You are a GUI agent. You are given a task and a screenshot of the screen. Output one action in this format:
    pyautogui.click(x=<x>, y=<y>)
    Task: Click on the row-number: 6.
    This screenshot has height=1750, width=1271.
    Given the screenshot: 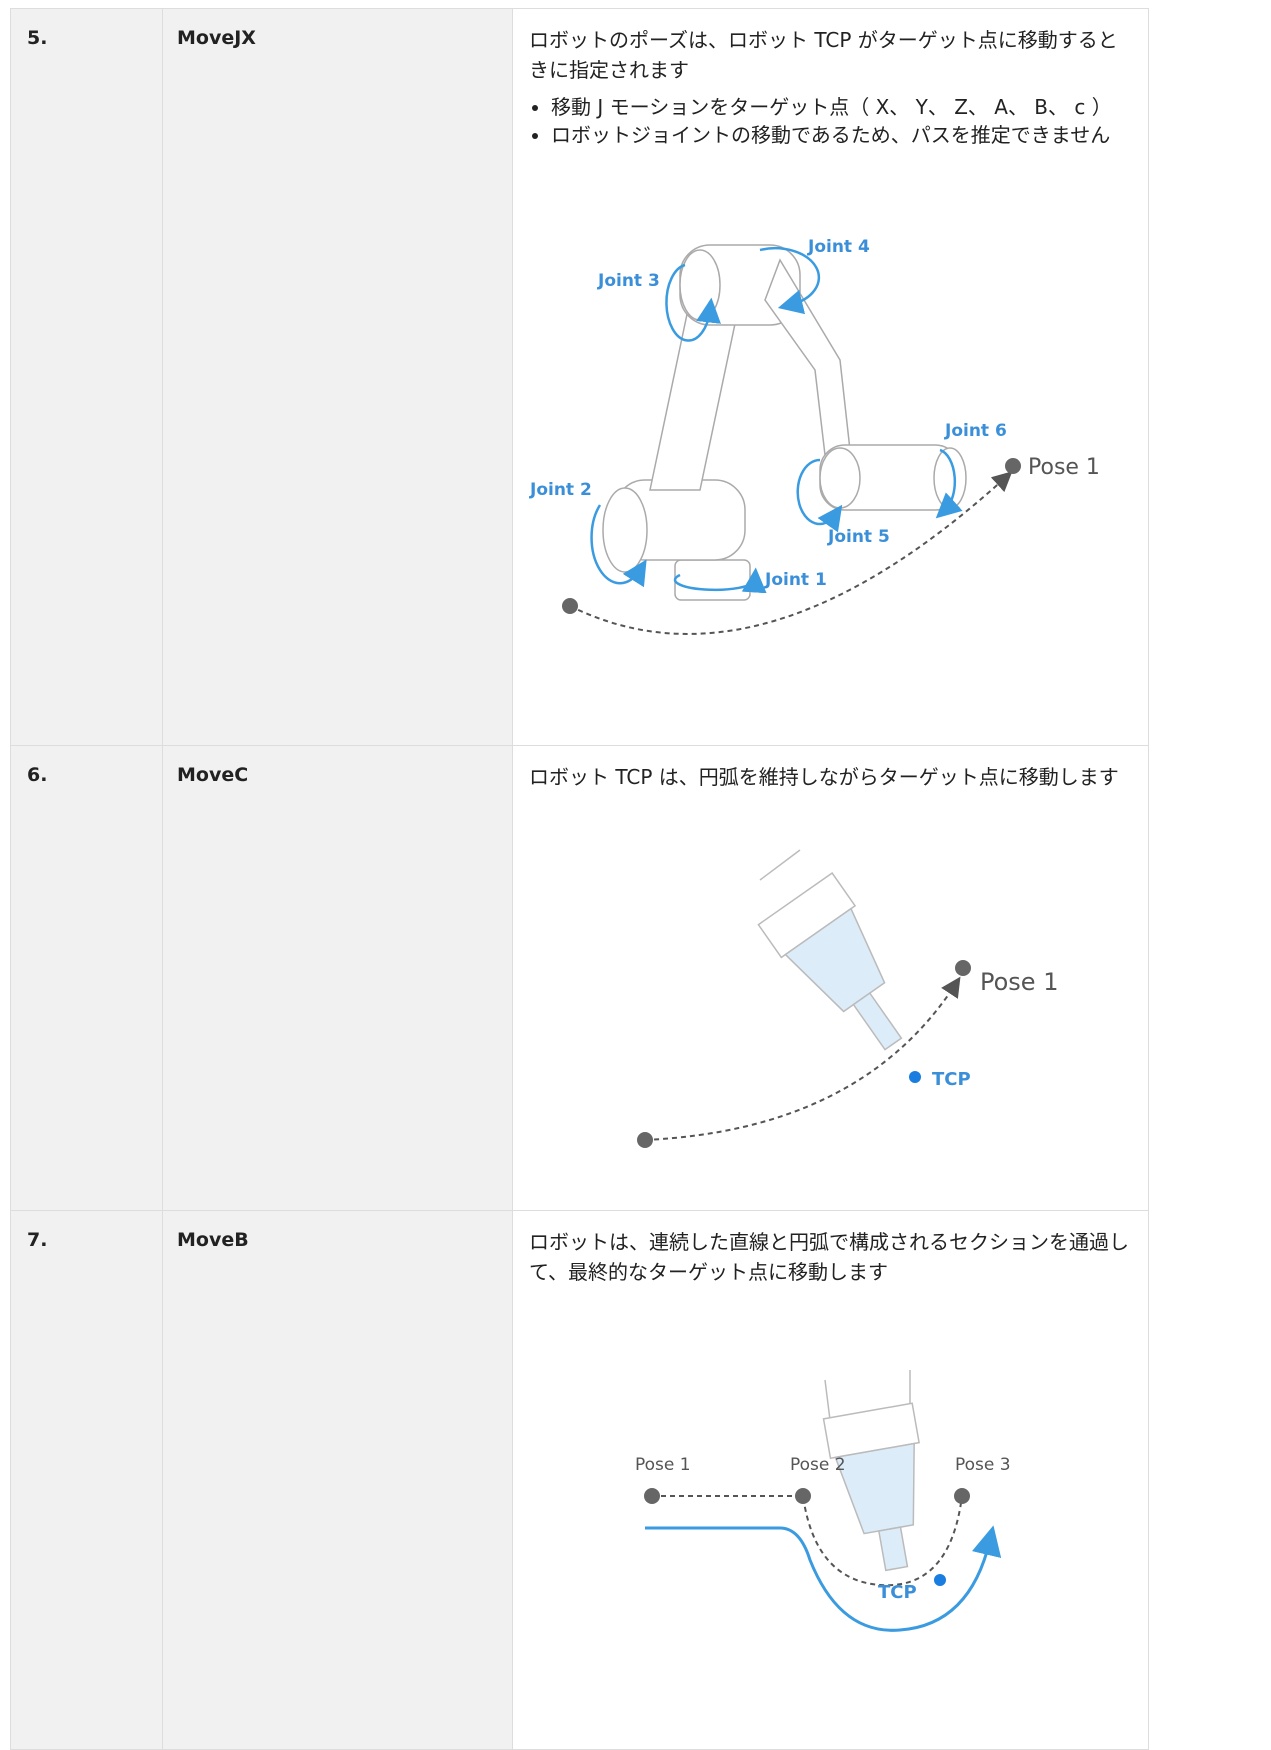 What is the action you would take?
    pyautogui.click(x=37, y=775)
    